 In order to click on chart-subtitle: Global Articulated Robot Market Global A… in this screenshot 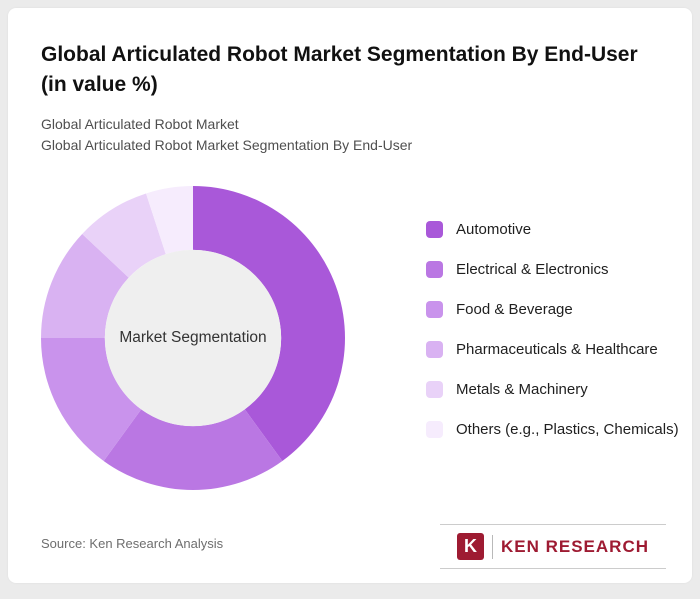, I will do `click(226, 135)`.